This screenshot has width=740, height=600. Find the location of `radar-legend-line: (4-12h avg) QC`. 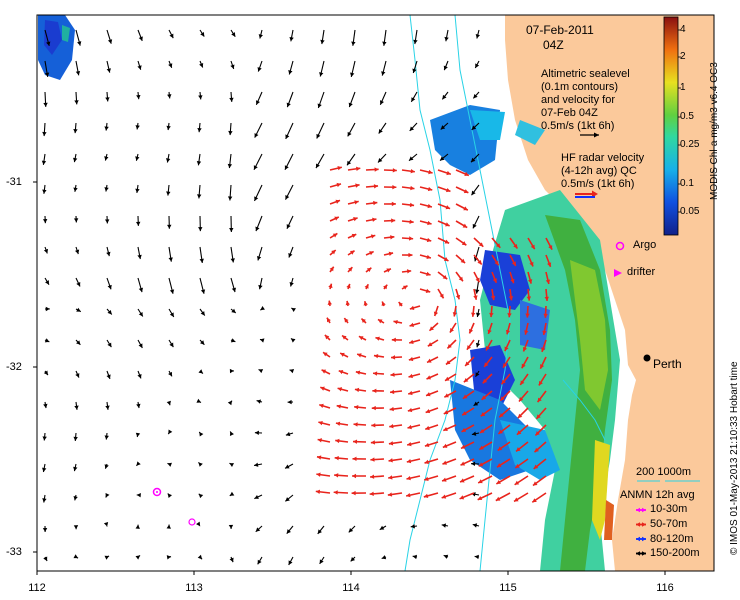

radar-legend-line: (4-12h avg) QC is located at coordinates (599, 171).